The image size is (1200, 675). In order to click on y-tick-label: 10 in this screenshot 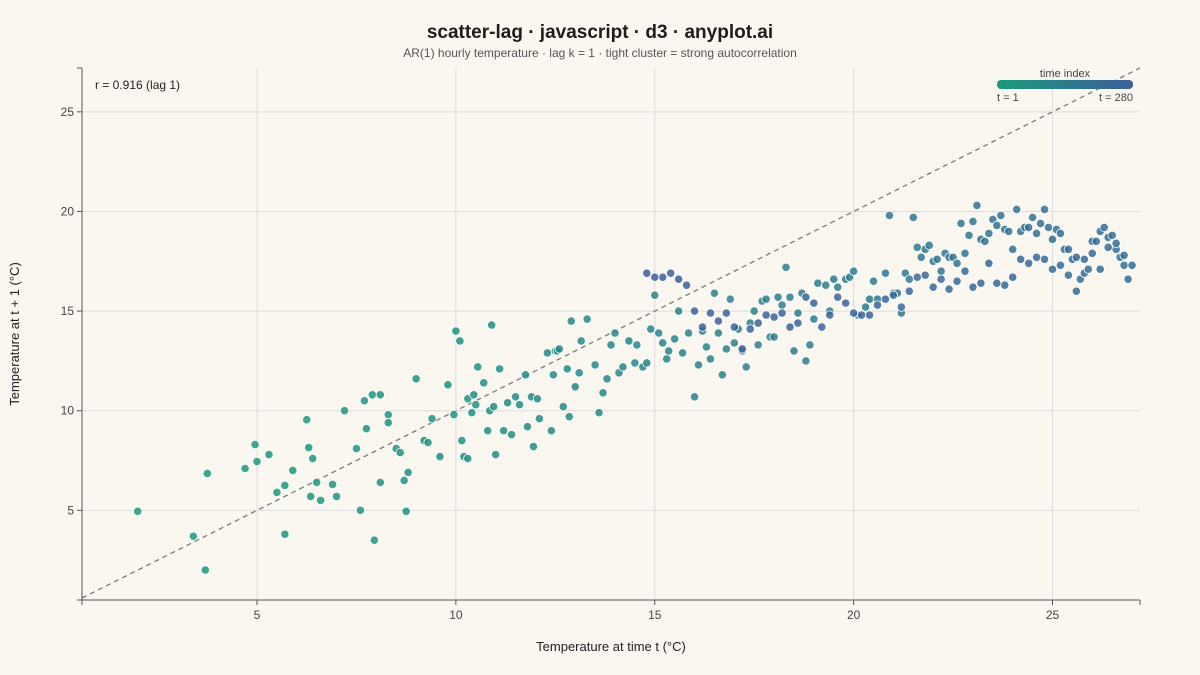, I will do `click(68, 411)`.